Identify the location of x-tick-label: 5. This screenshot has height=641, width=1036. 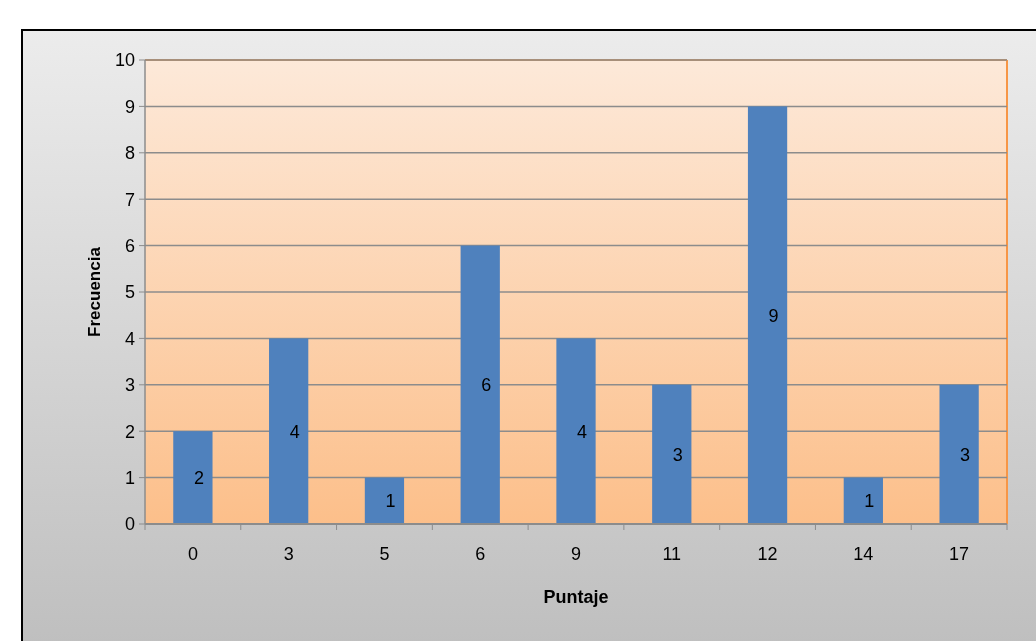
(384, 554).